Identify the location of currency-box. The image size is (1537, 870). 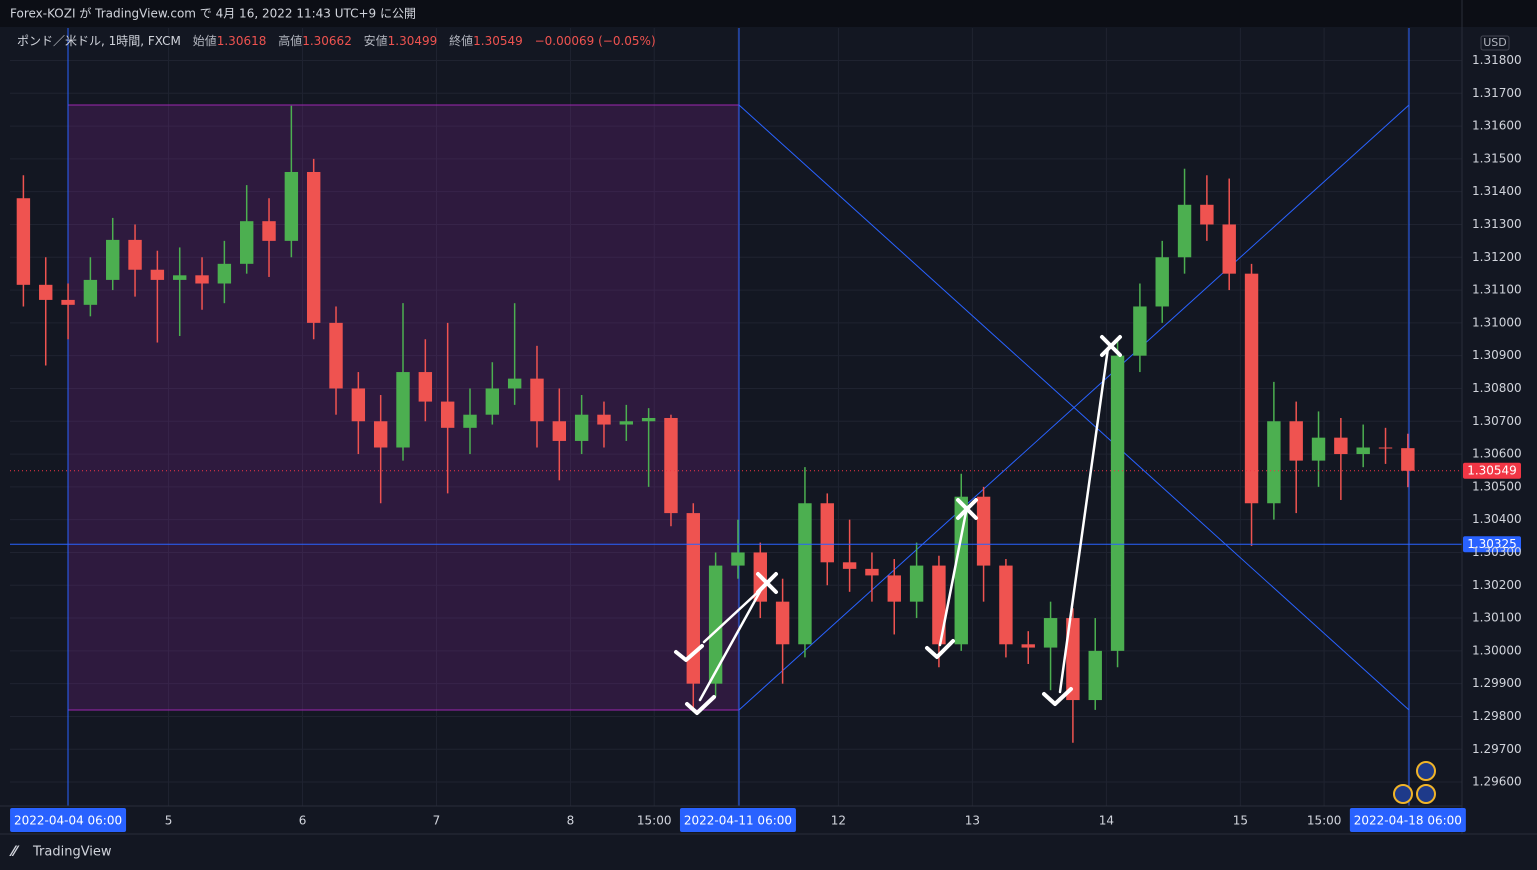
(1495, 43).